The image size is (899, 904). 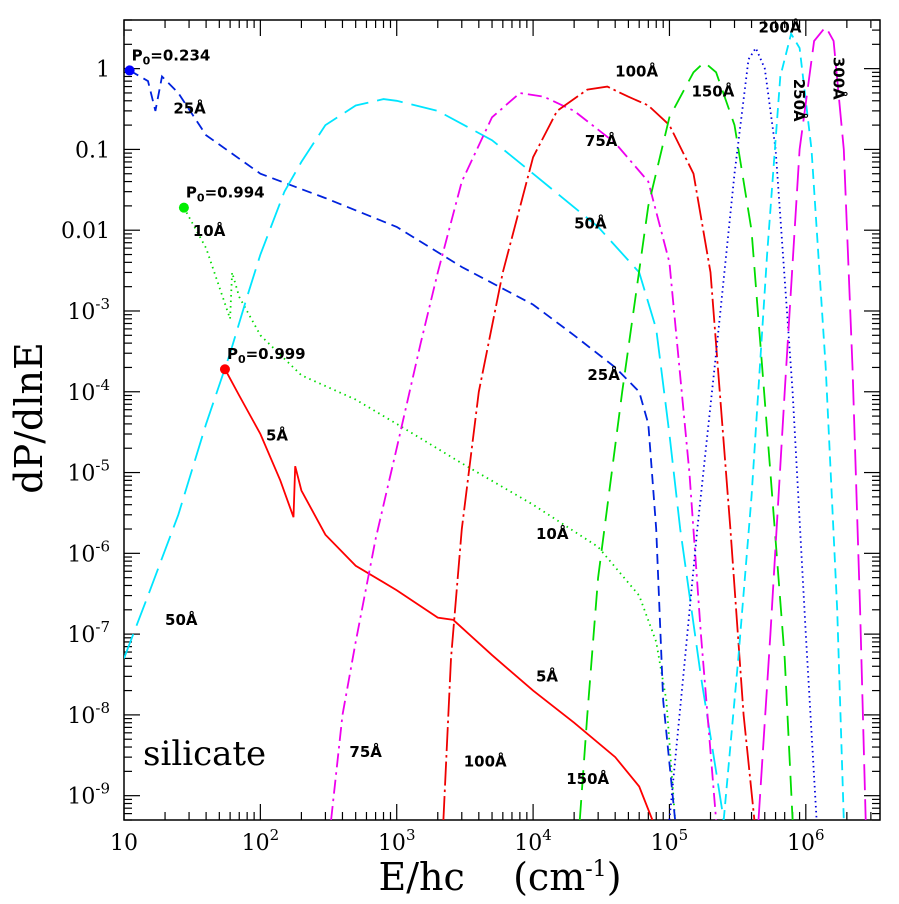 I want to click on x-tick-label: 10⁴, so click(x=533, y=841).